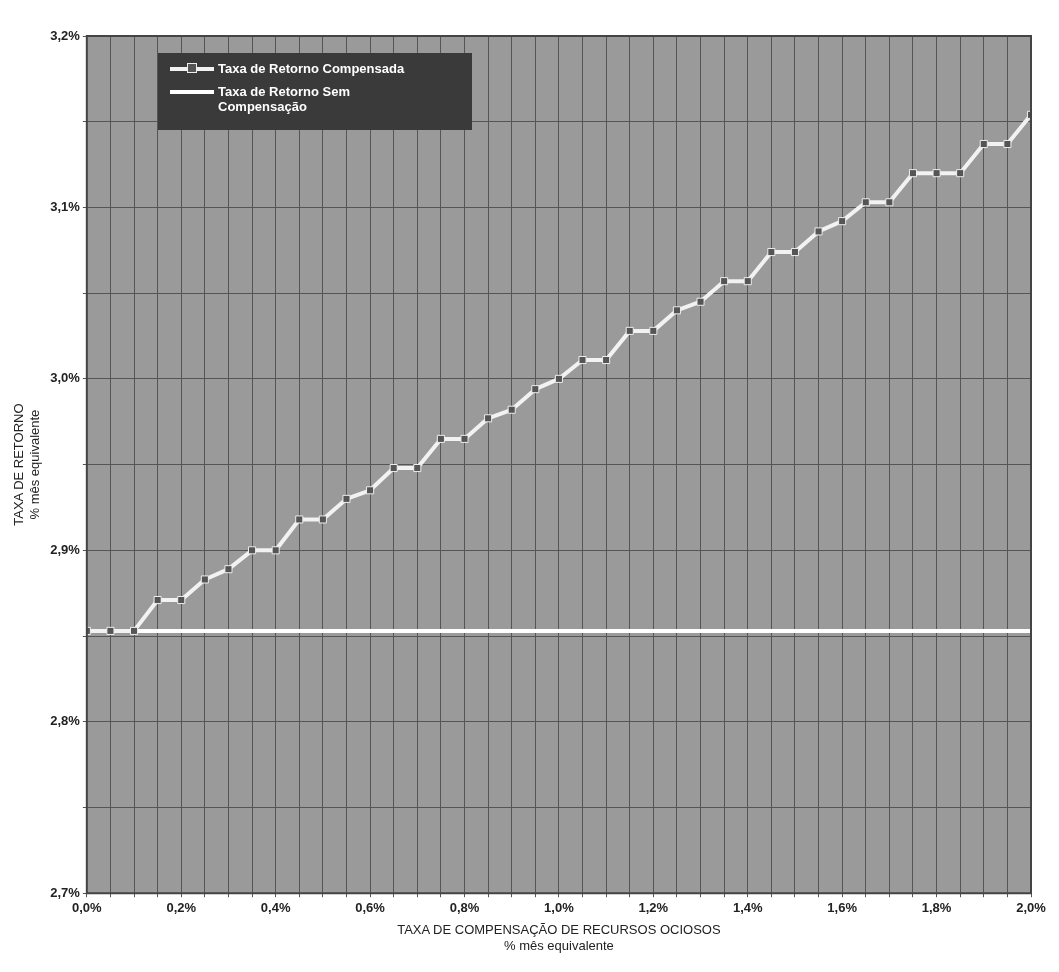  Describe the element at coordinates (26, 464) in the screenshot. I see `y-axis-title: TAXA DE RETORNO % mês equivalente` at that location.